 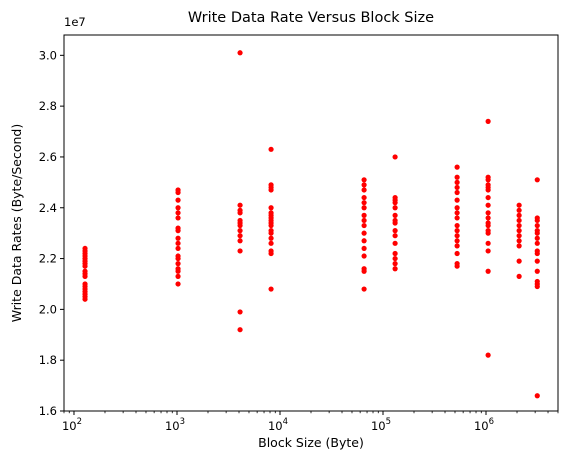 What do you see at coordinates (75, 22) in the screenshot?
I see `y-axis-offset-label: 1e7` at bounding box center [75, 22].